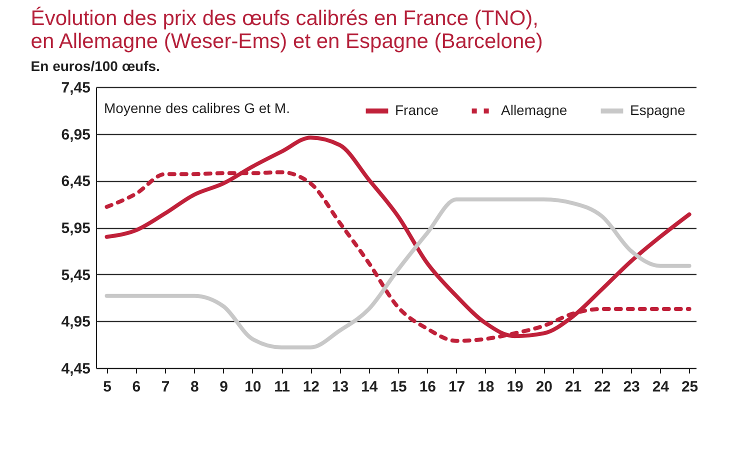 Image resolution: width=747 pixels, height=475 pixels. I want to click on x-tick-label: 24, so click(661, 387).